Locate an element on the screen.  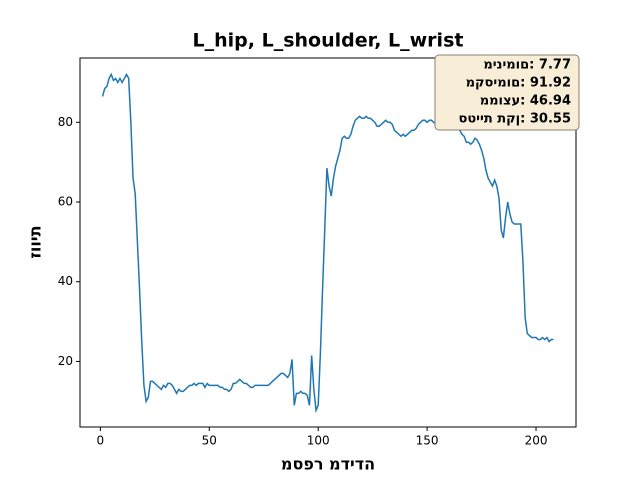
x-axis-label: מספר מדידה is located at coordinates (328, 464).